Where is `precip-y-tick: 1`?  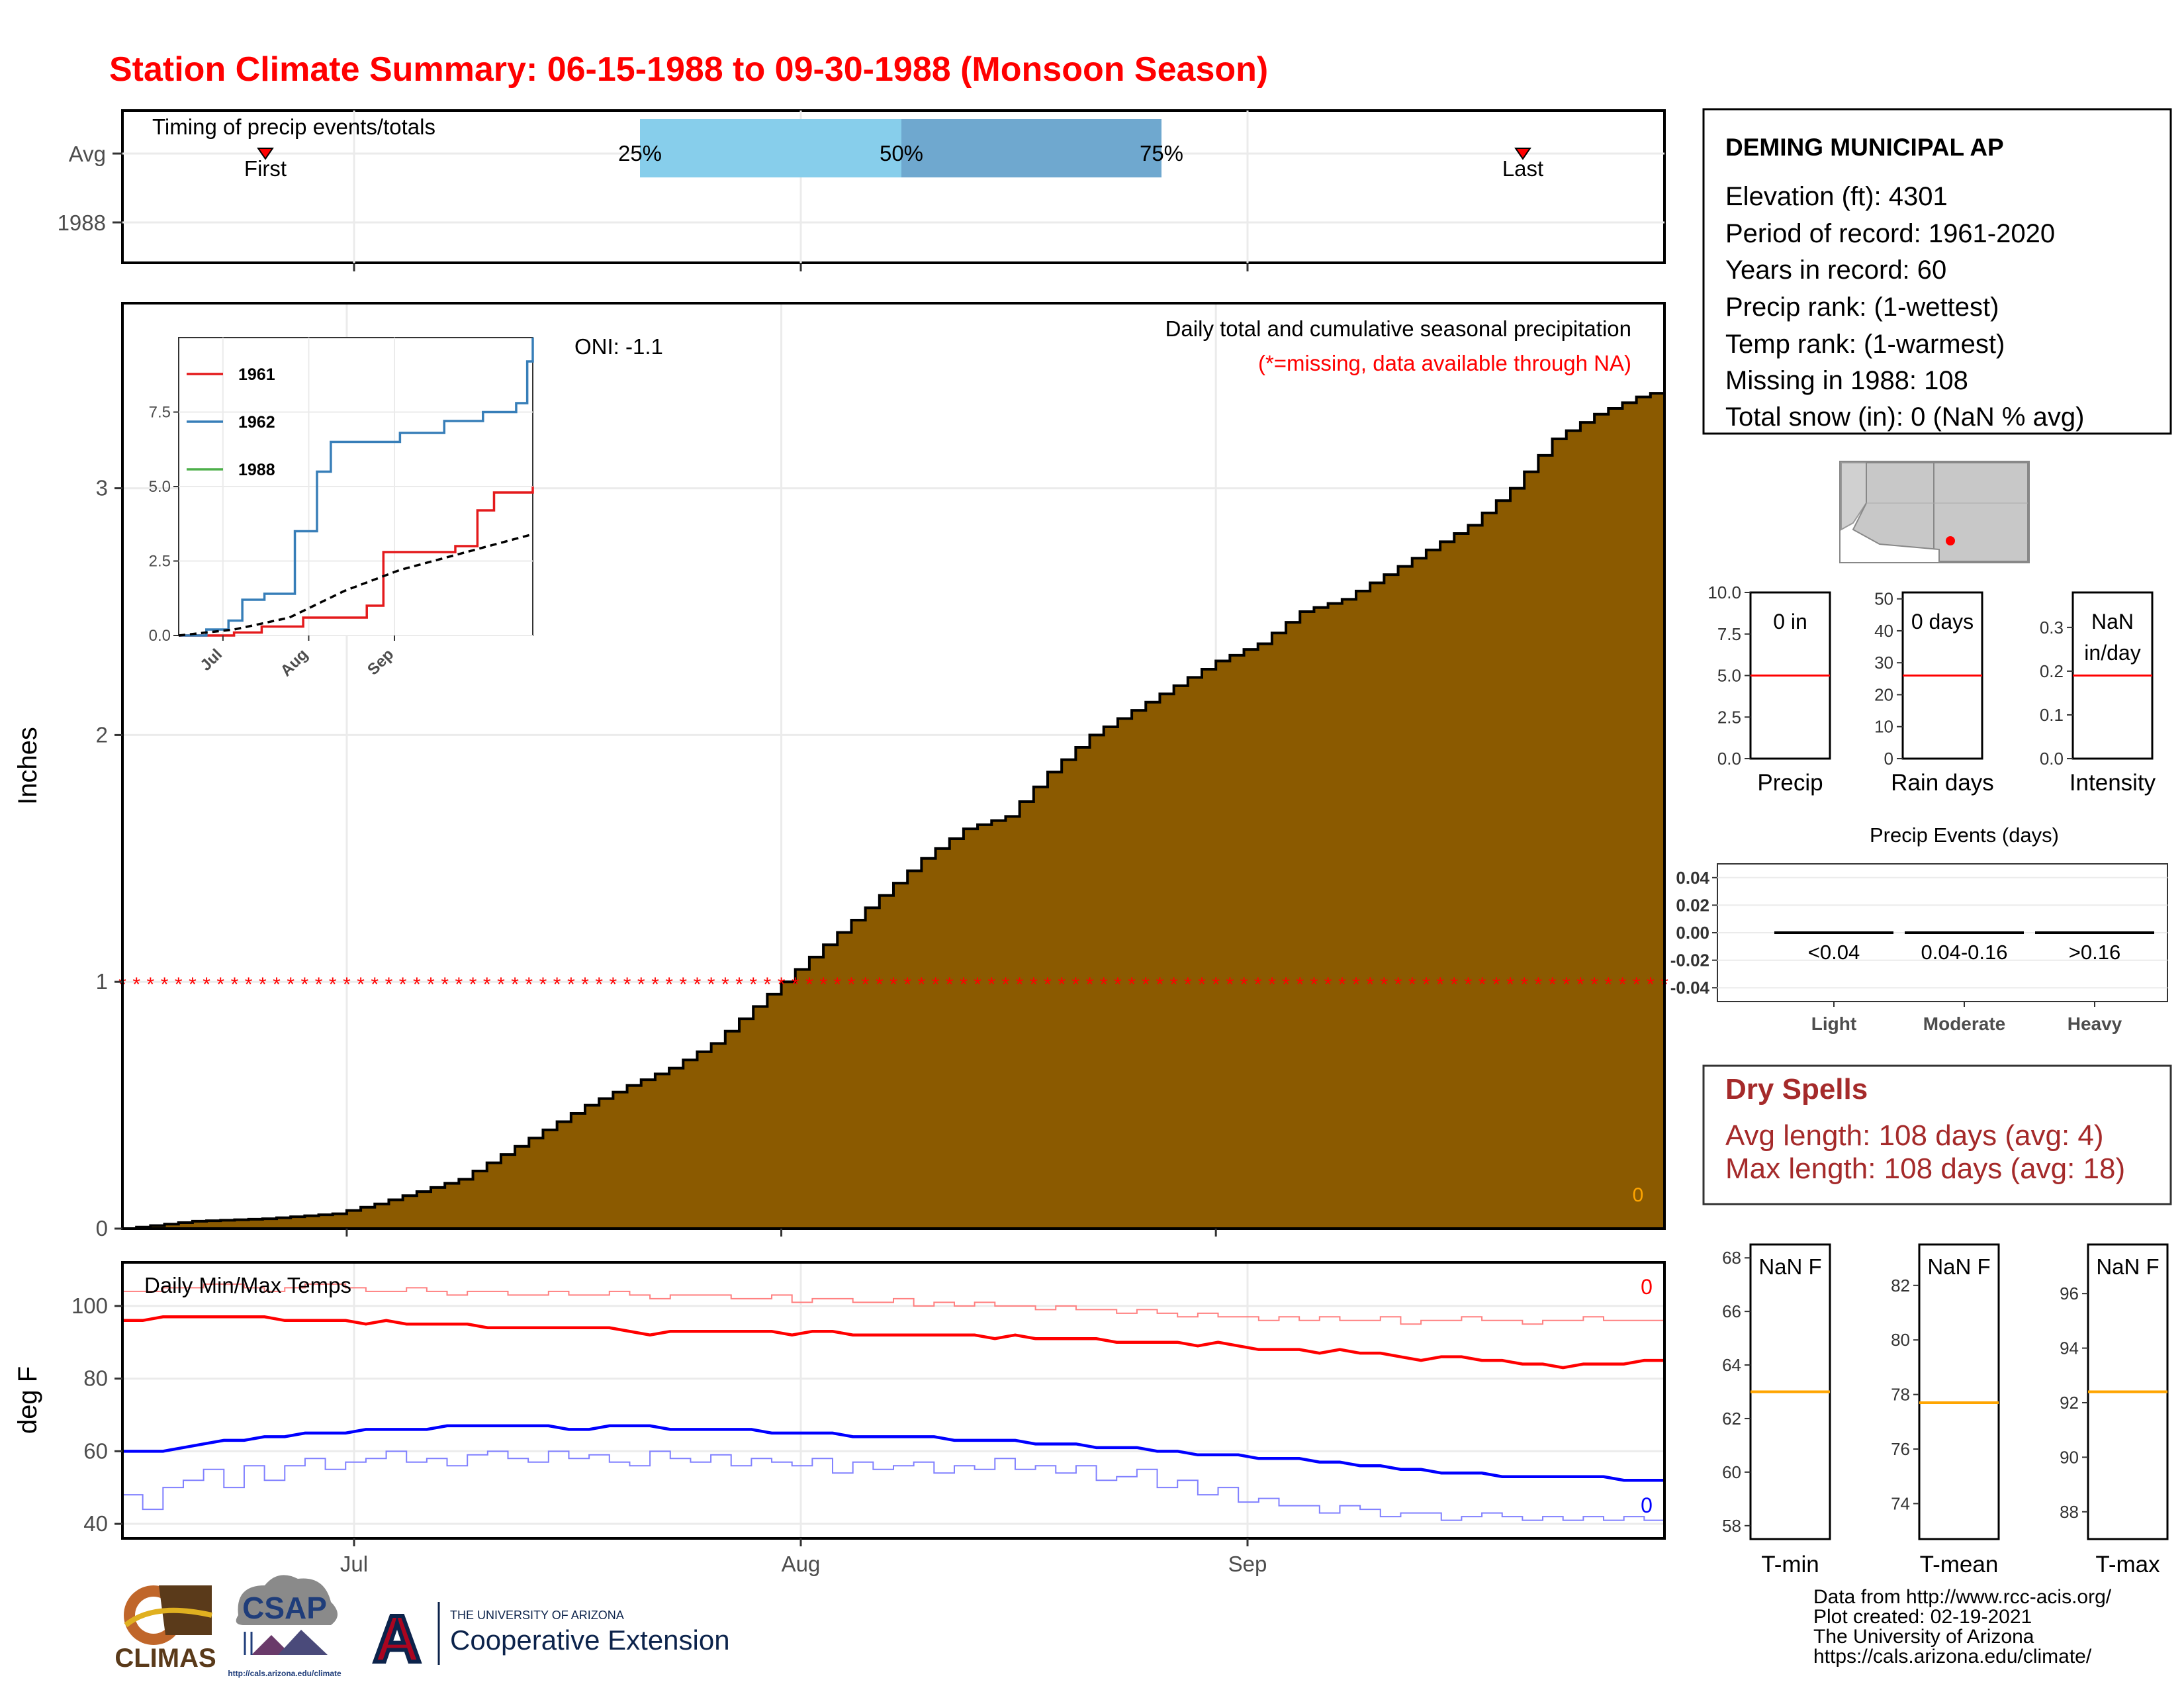
precip-y-tick: 1 is located at coordinates (102, 981).